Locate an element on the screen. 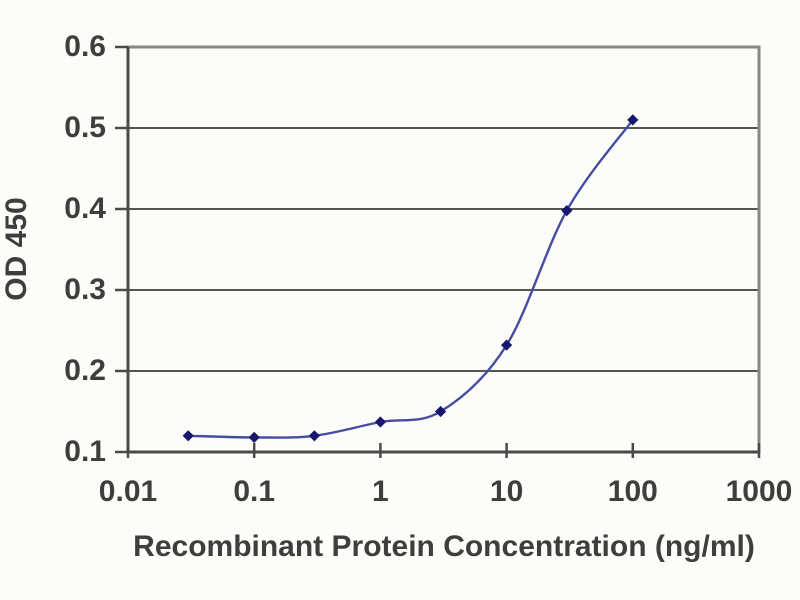  y-tick-label: 0.6 is located at coordinates (85, 46).